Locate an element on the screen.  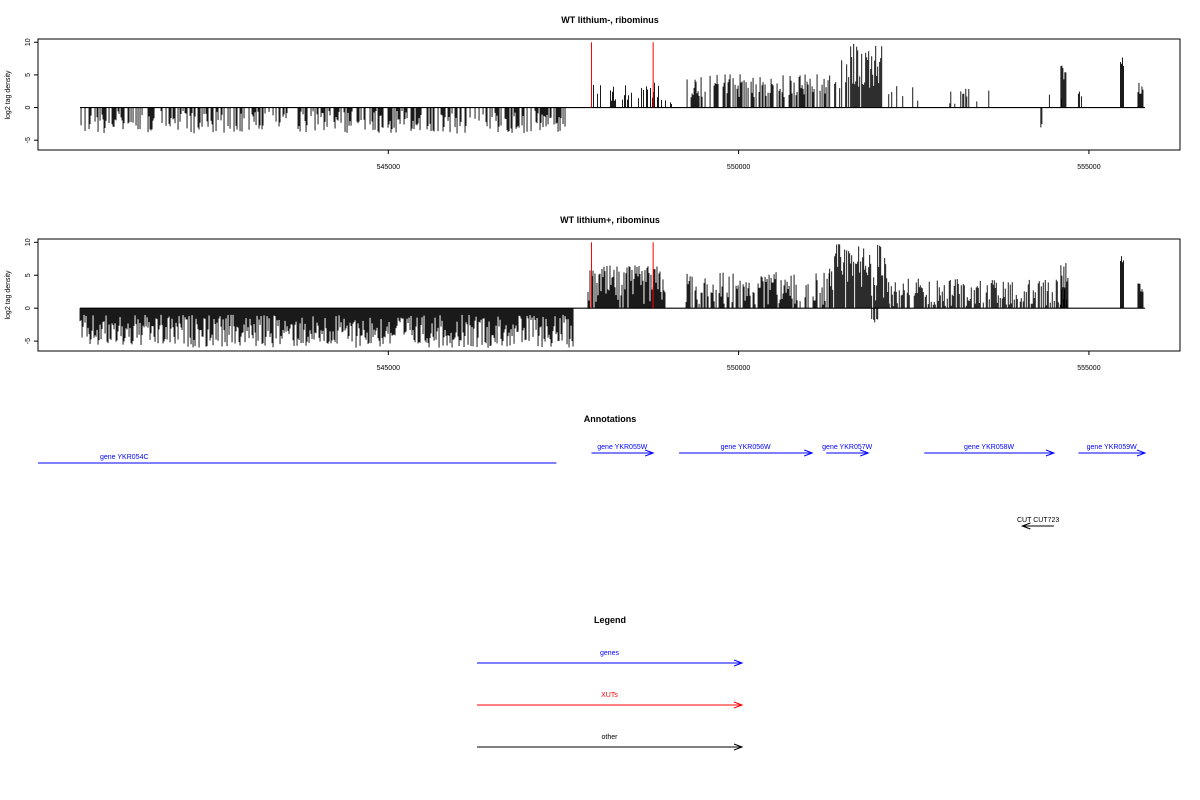
legend-items: genes XUTs other is located at coordinates (610, 700).